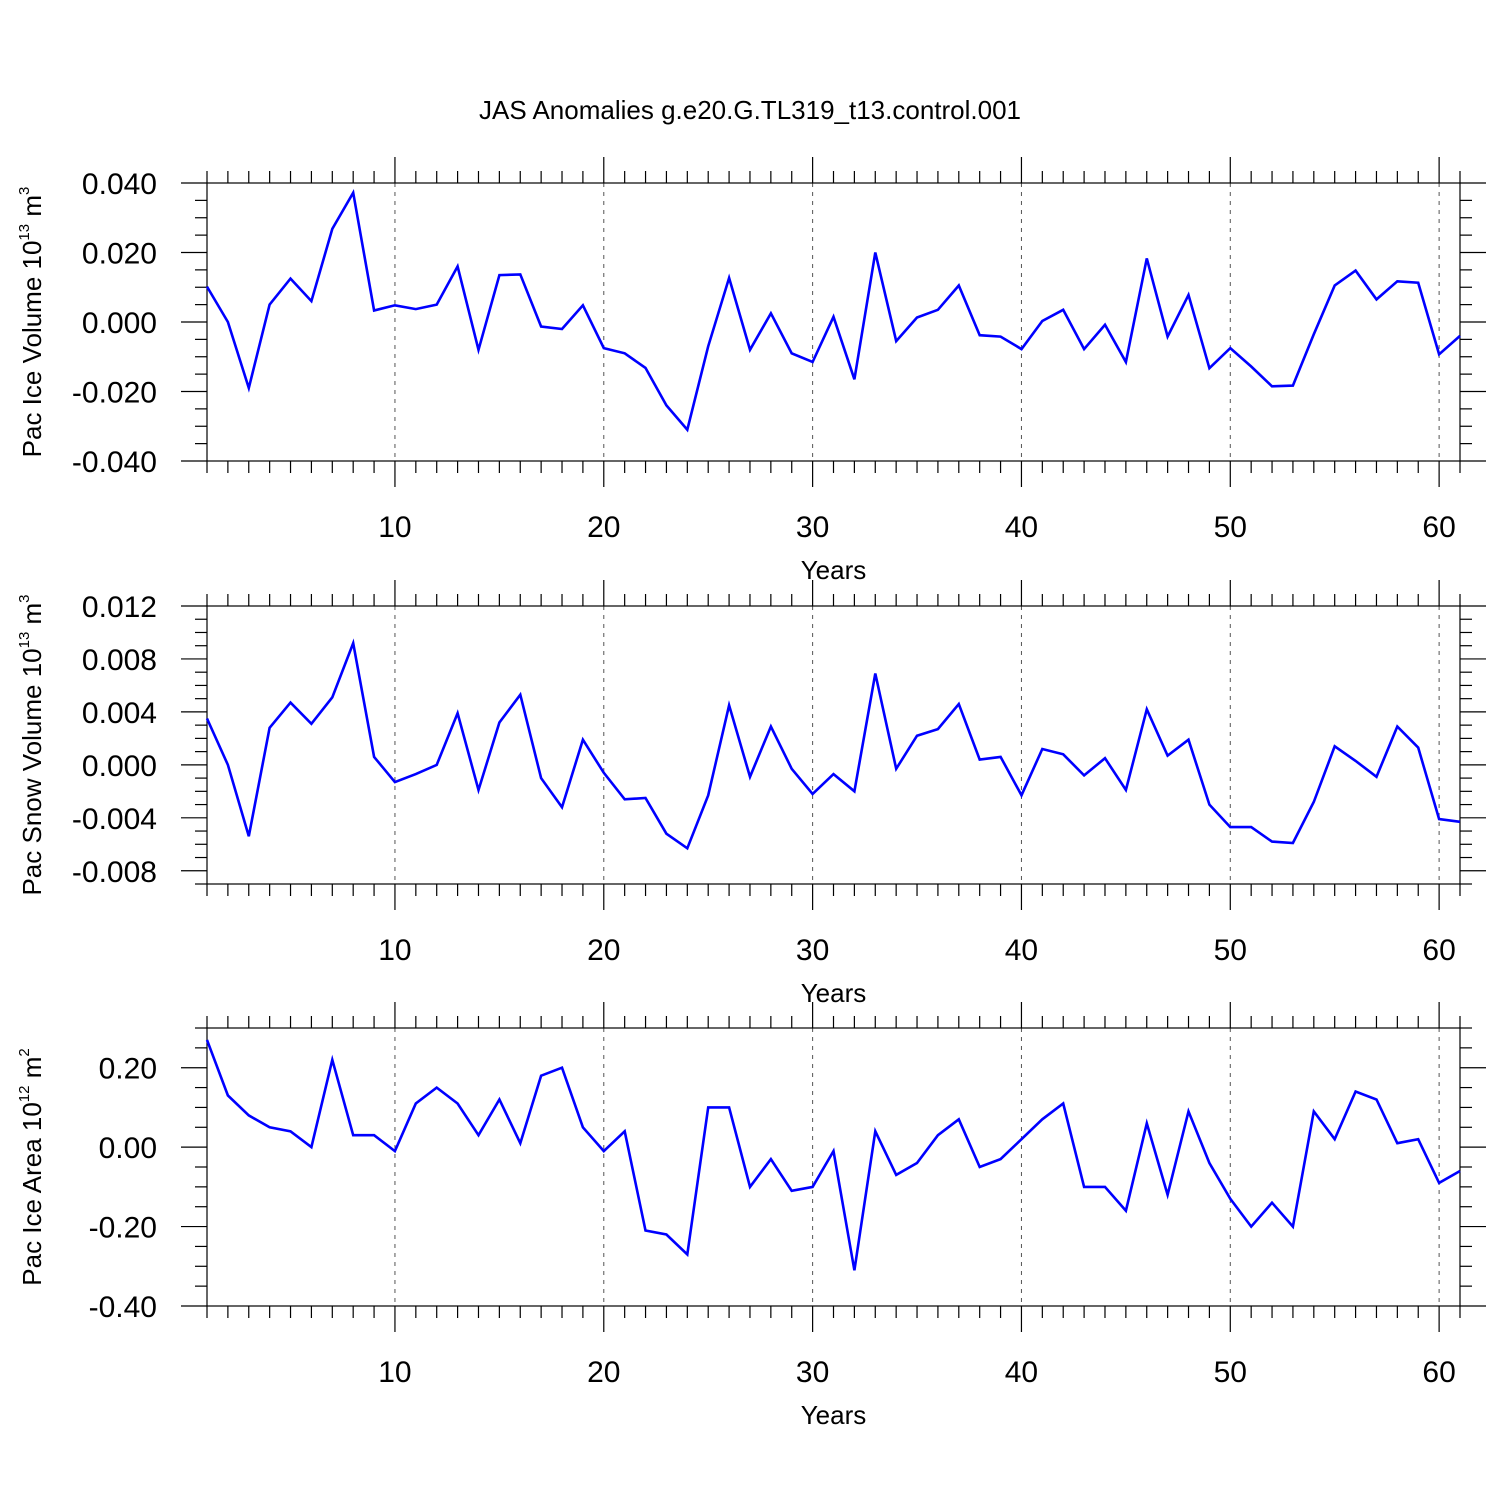 The image size is (1500, 1500). I want to click on snow-volume-xtick-label: 30, so click(812, 950).